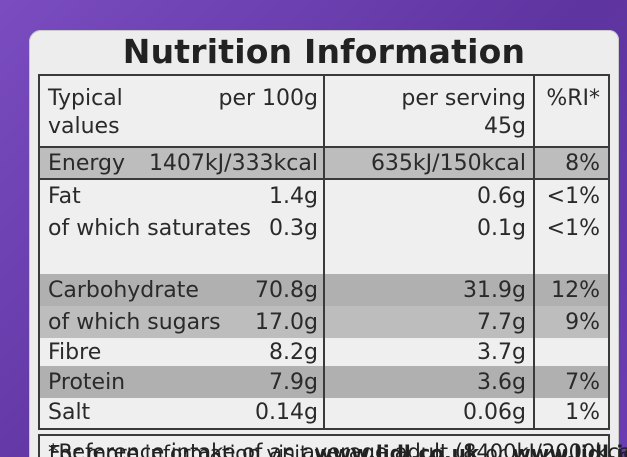 The height and width of the screenshot is (457, 627). I want to click on row-name-fibre: Fibre, so click(75, 352).